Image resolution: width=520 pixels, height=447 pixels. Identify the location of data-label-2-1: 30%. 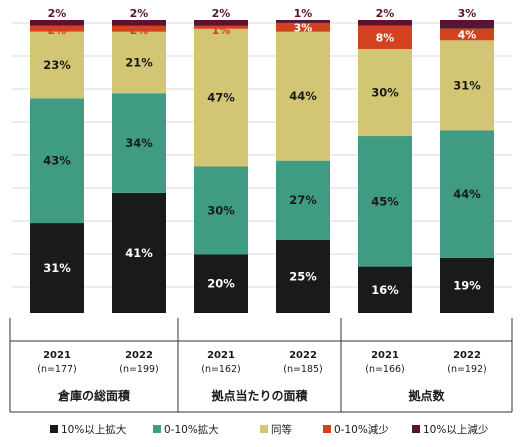
(221, 210).